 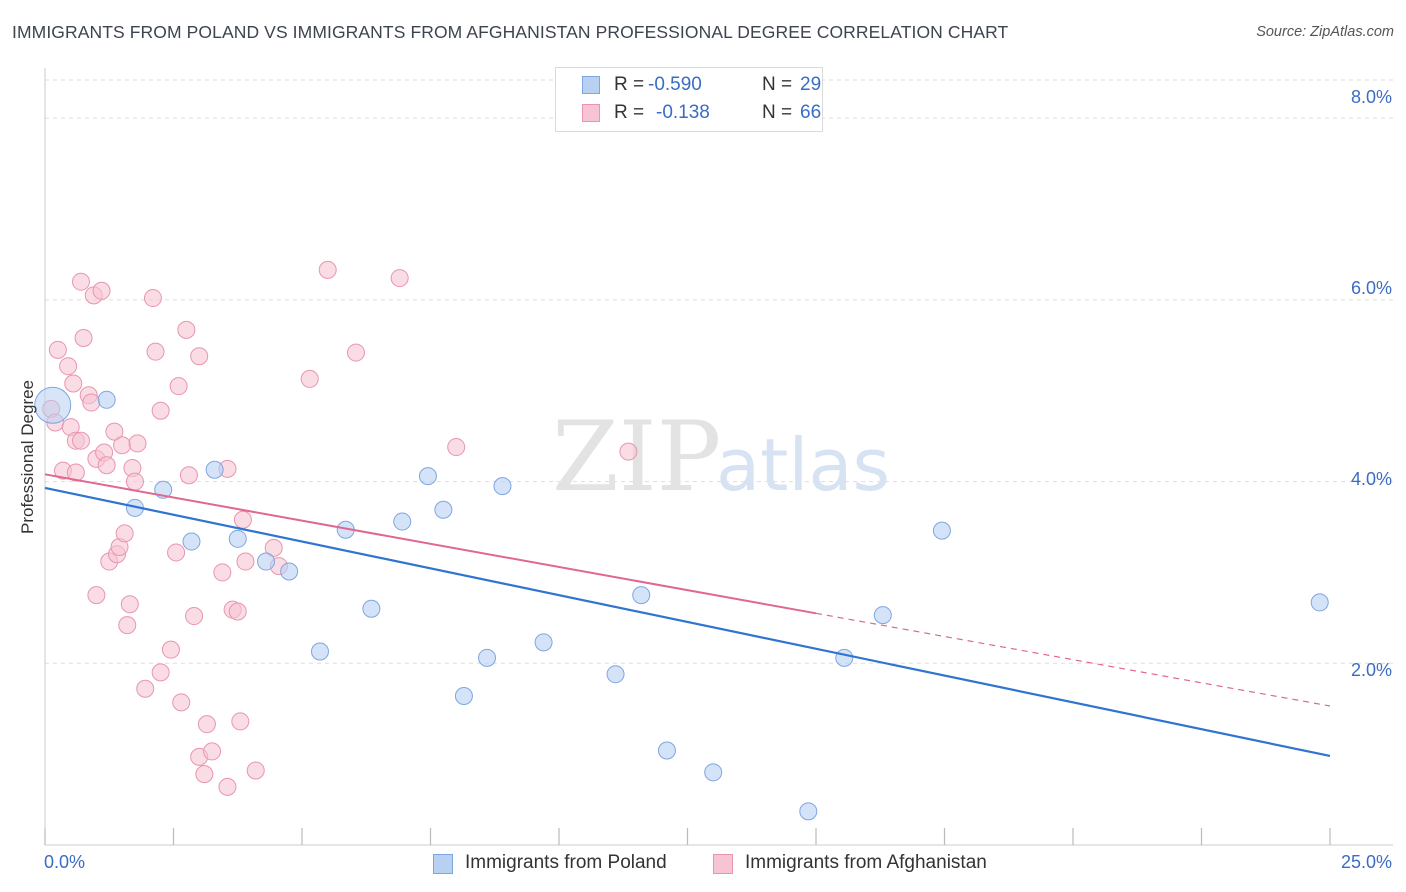 I want to click on y-tick-label-2: 2.0%, so click(x=1371, y=670).